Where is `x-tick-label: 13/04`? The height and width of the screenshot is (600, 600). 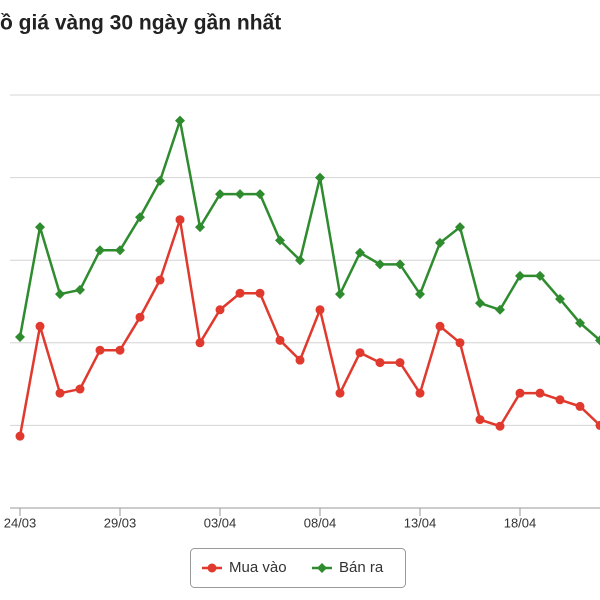
x-tick-label: 13/04 is located at coordinates (420, 522).